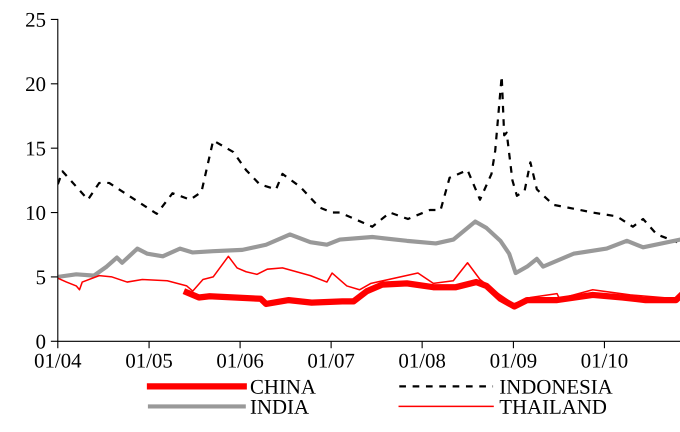 This screenshot has width=680, height=432. What do you see at coordinates (36, 213) in the screenshot?
I see `y-tick-label: 10` at bounding box center [36, 213].